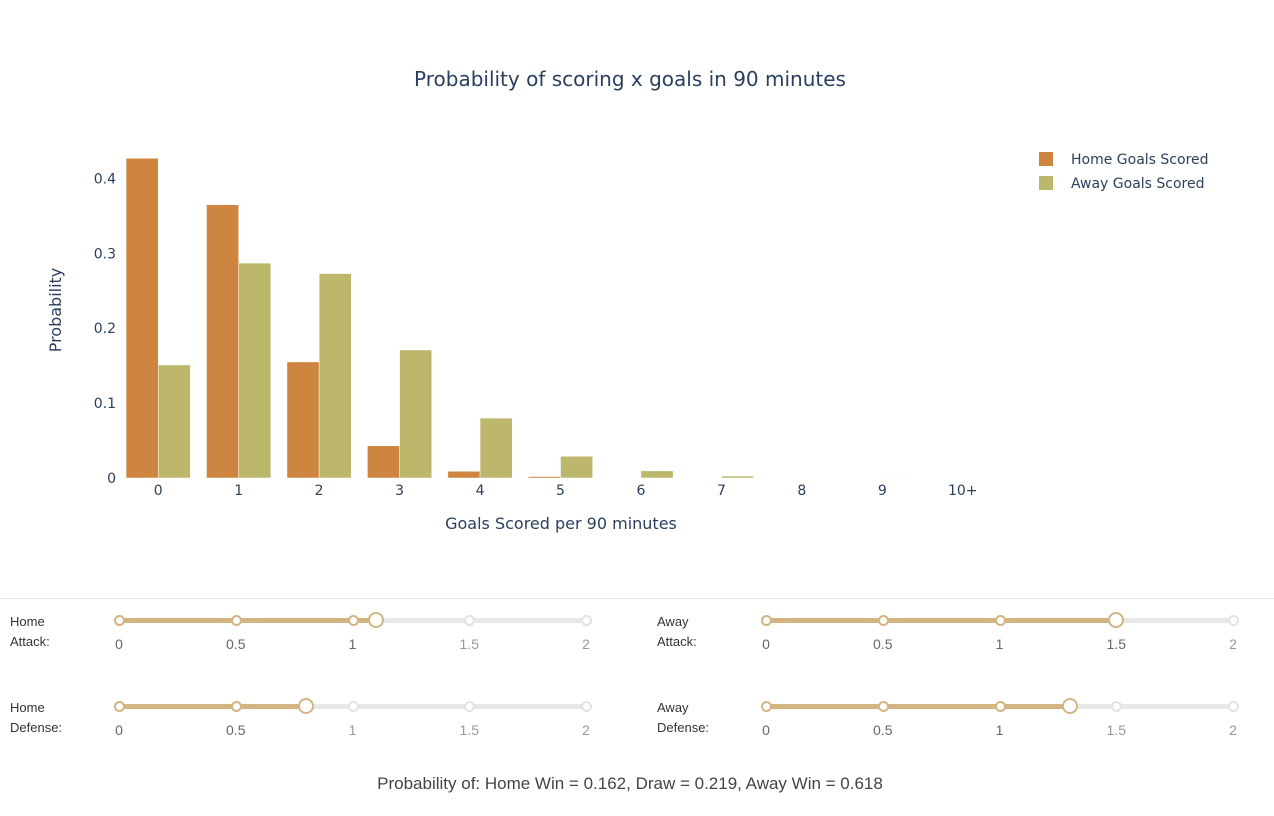 The height and width of the screenshot is (816, 1274). I want to click on home-attack-label: Home Attack:, so click(30, 632).